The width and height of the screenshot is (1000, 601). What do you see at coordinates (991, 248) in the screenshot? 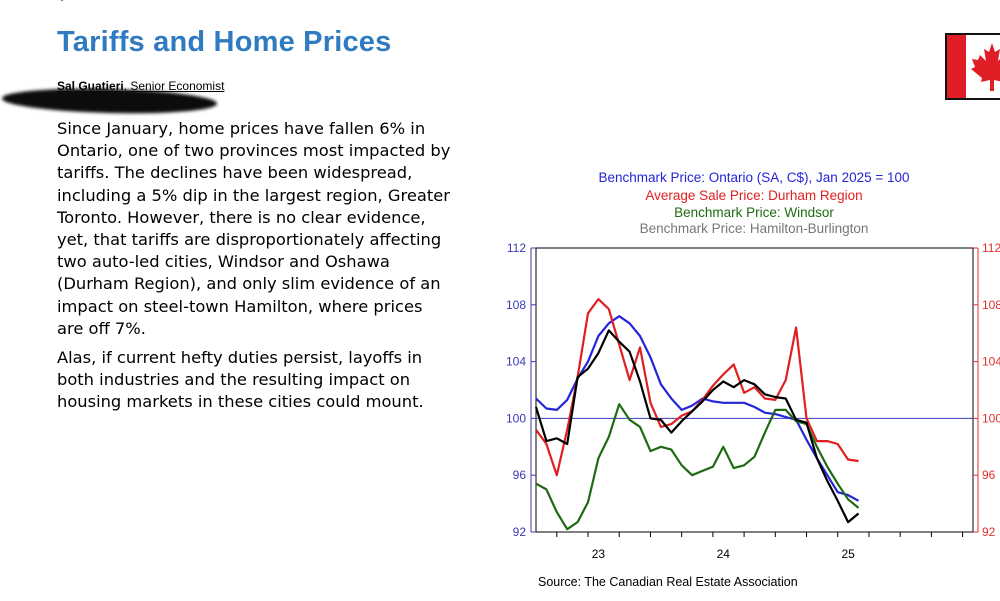
I see `right-tick-label: 112` at bounding box center [991, 248].